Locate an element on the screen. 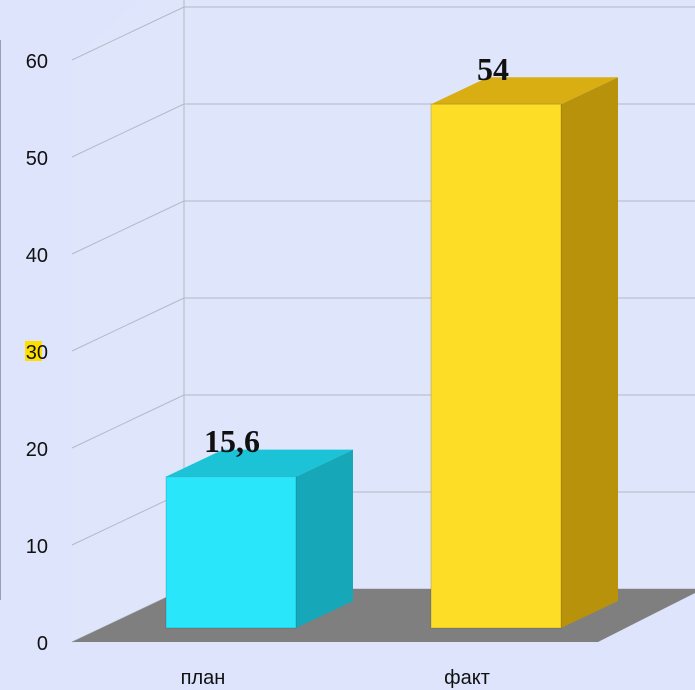 The image size is (695, 690). side-wall is located at coordinates (128, 321).